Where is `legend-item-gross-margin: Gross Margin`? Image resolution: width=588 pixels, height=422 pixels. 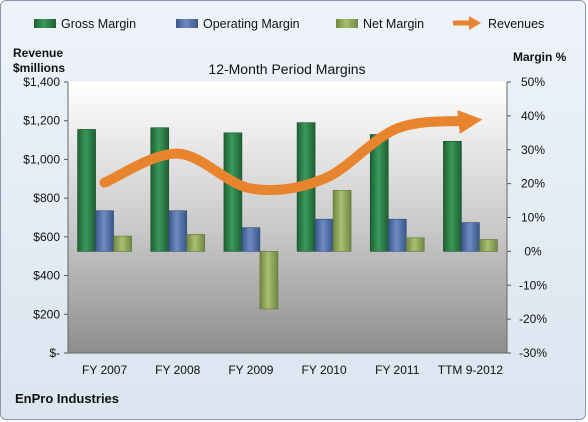 legend-item-gross-margin: Gross Margin is located at coordinates (85, 24).